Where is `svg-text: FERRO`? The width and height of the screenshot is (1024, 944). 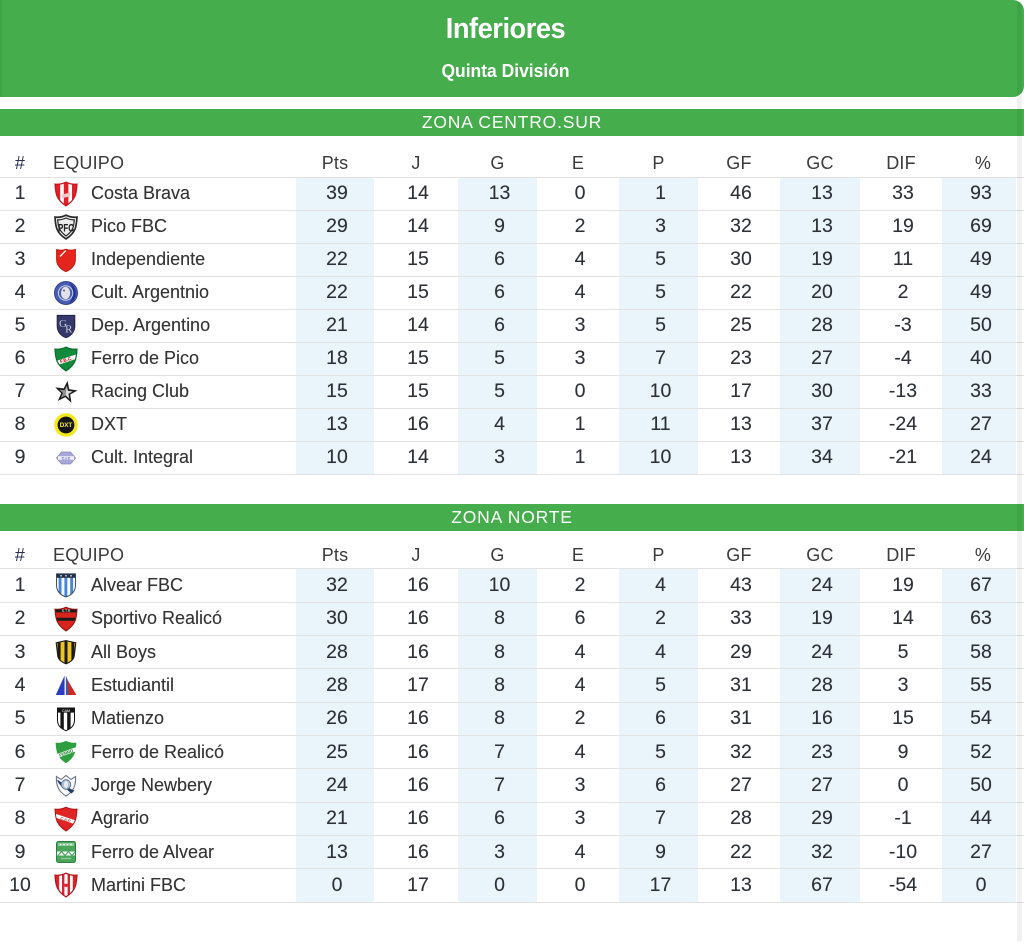
svg-text: FERRO is located at coordinates (66, 753).